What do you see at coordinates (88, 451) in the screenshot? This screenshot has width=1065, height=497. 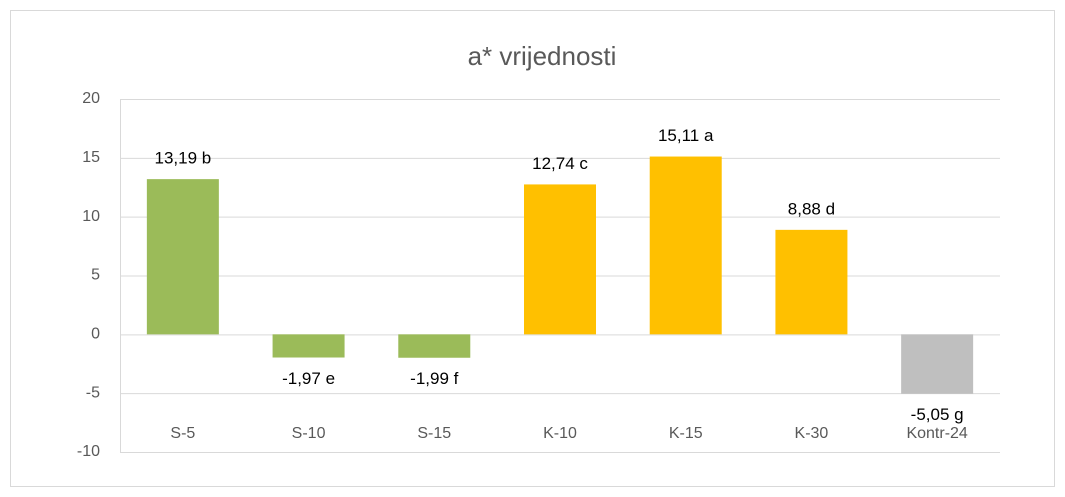 I see `y-tick-label: -10` at bounding box center [88, 451].